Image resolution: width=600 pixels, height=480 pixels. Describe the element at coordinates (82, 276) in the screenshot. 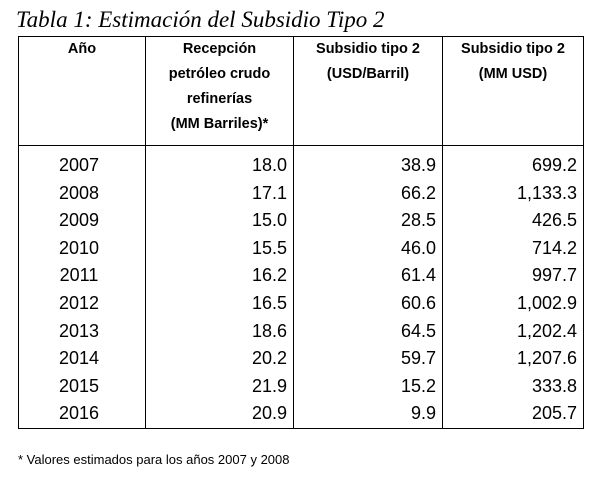

I see `cell-year: 2011` at that location.